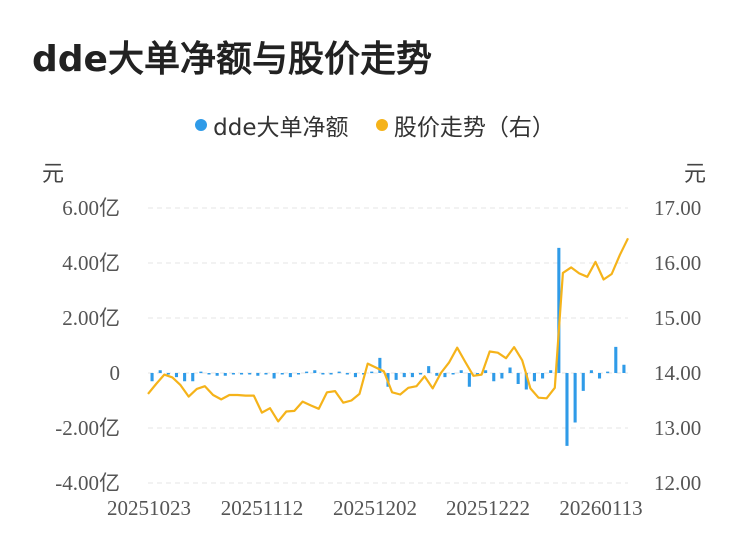 The height and width of the screenshot is (558, 750). Describe the element at coordinates (115, 373) in the screenshot. I see `left-tick-label: 0` at that location.